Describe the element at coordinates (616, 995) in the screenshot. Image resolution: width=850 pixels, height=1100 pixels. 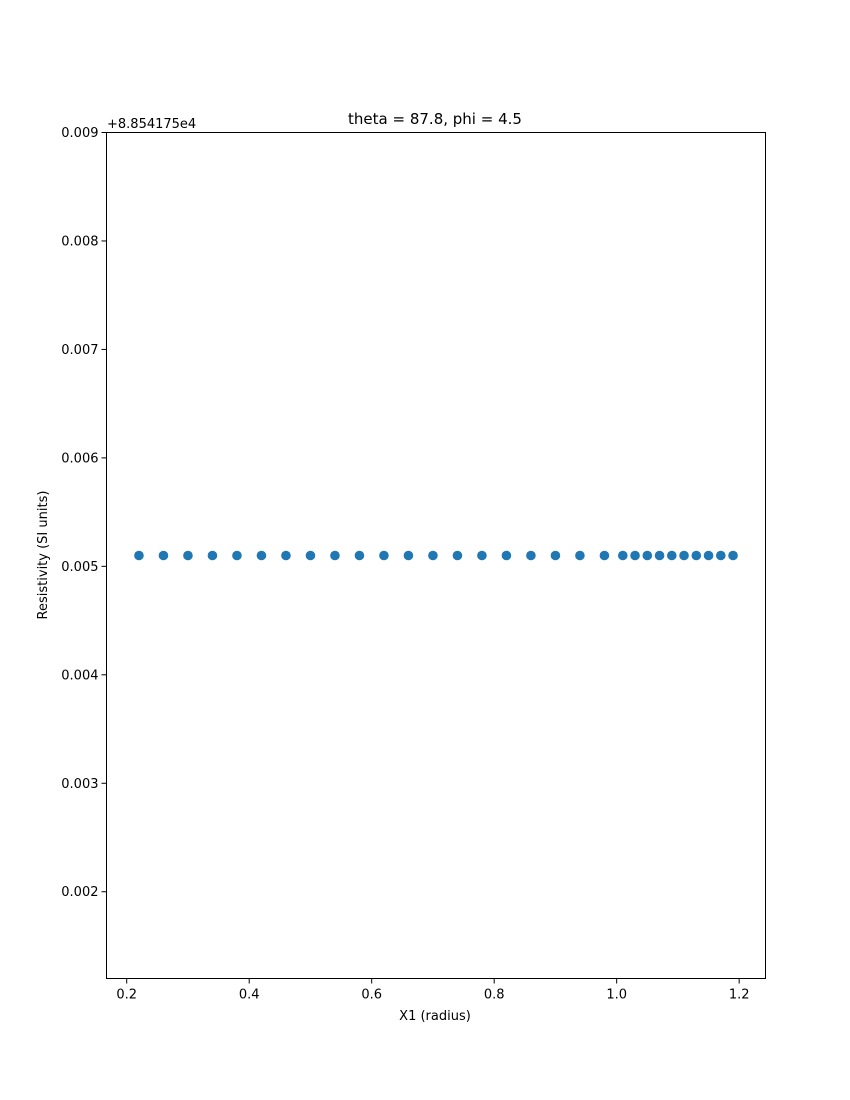
I see `x-tick-label: 1.0` at that location.